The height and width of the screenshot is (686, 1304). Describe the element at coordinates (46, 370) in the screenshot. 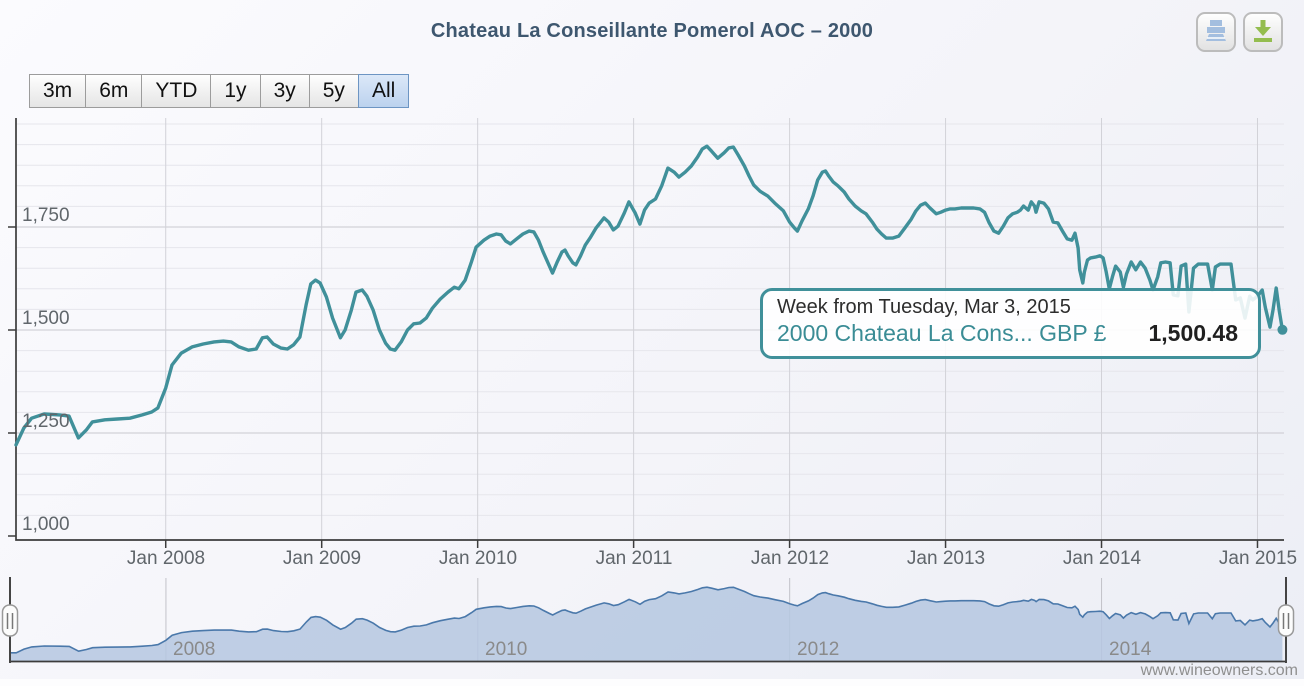

I see `y-axis-labels: 1,750 1,500 1,250 1,000` at that location.